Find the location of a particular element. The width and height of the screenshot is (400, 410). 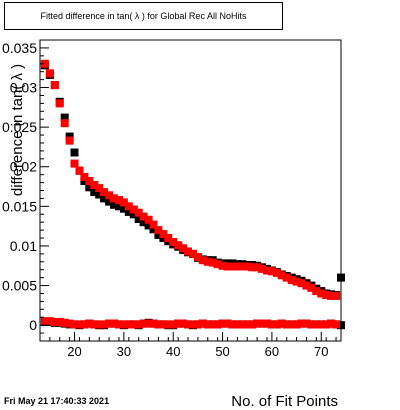

y-tick-label: 0.03 is located at coordinates (23, 88).